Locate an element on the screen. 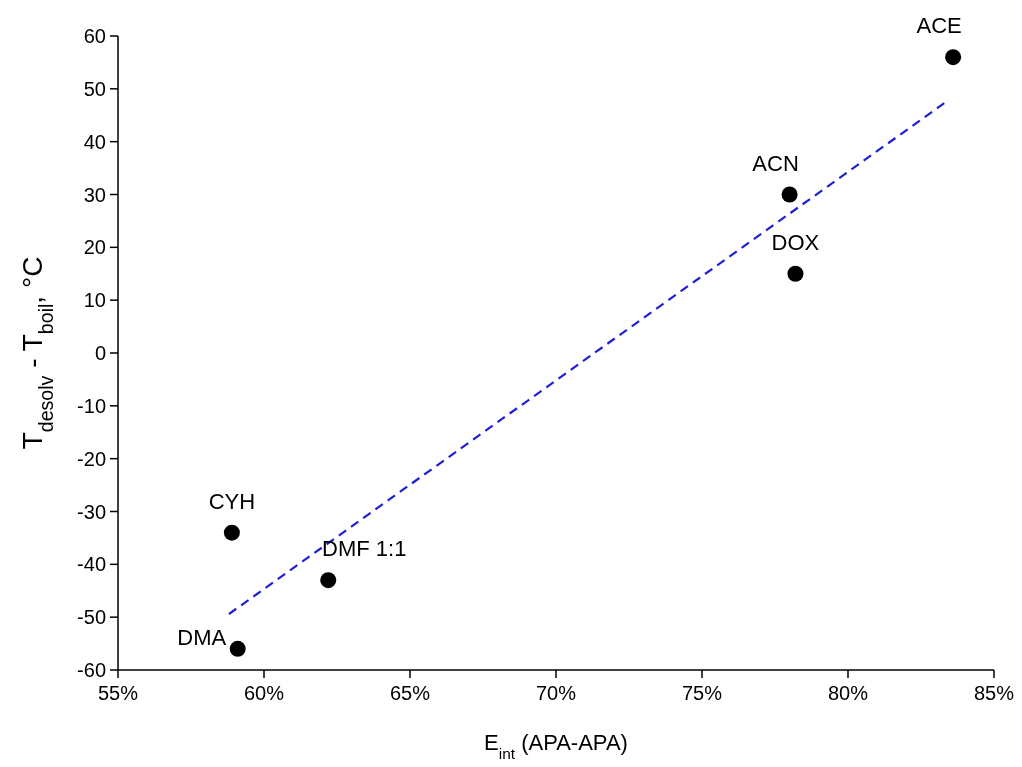  y-tick-label: 30 is located at coordinates (94, 194).